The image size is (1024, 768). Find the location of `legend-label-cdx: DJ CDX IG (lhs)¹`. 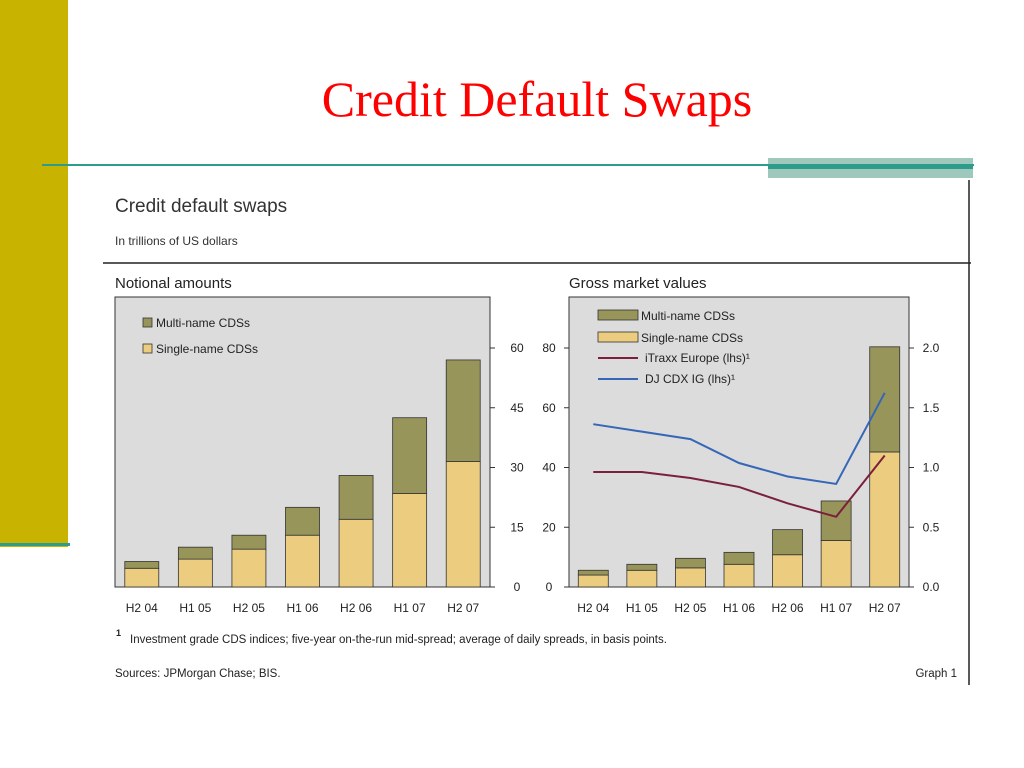

legend-label-cdx: DJ CDX IG (lhs)¹ is located at coordinates (690, 379).